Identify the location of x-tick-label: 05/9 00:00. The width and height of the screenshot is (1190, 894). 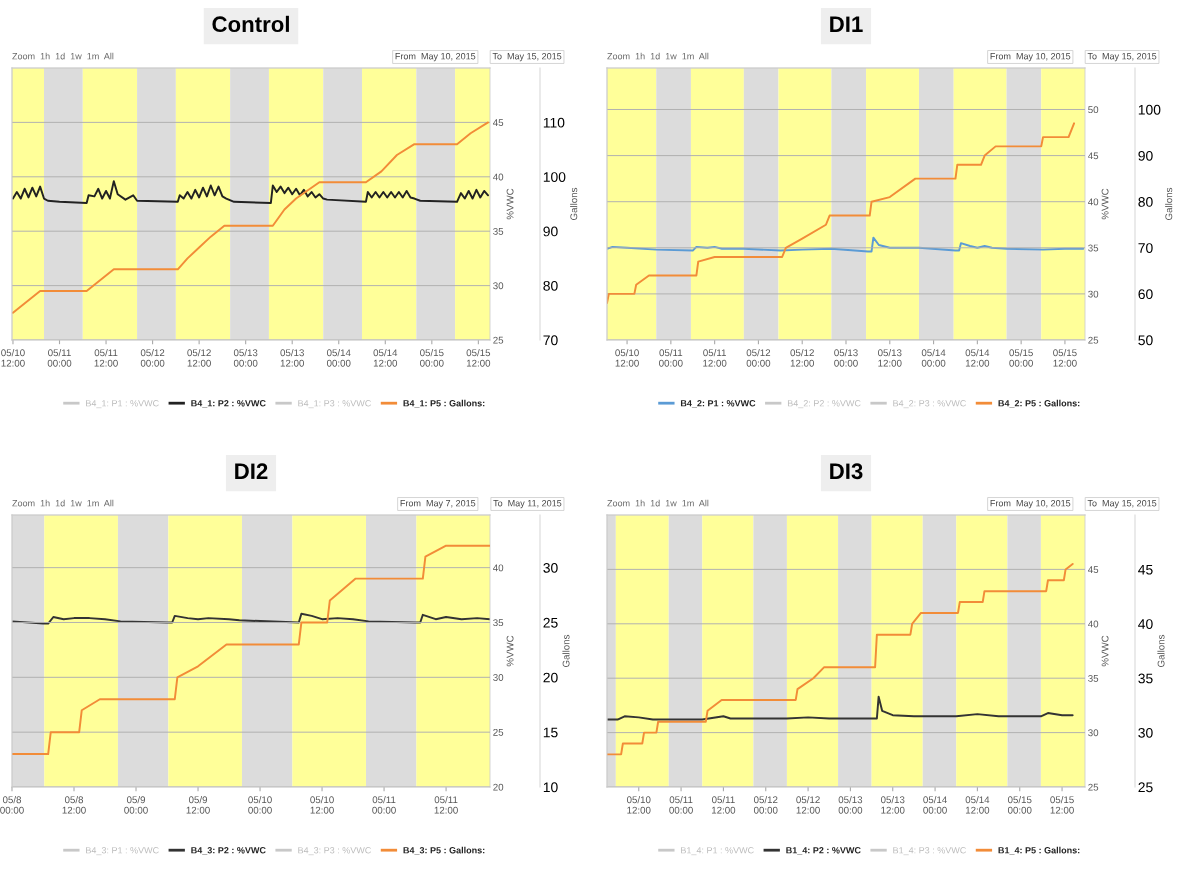
(136, 805).